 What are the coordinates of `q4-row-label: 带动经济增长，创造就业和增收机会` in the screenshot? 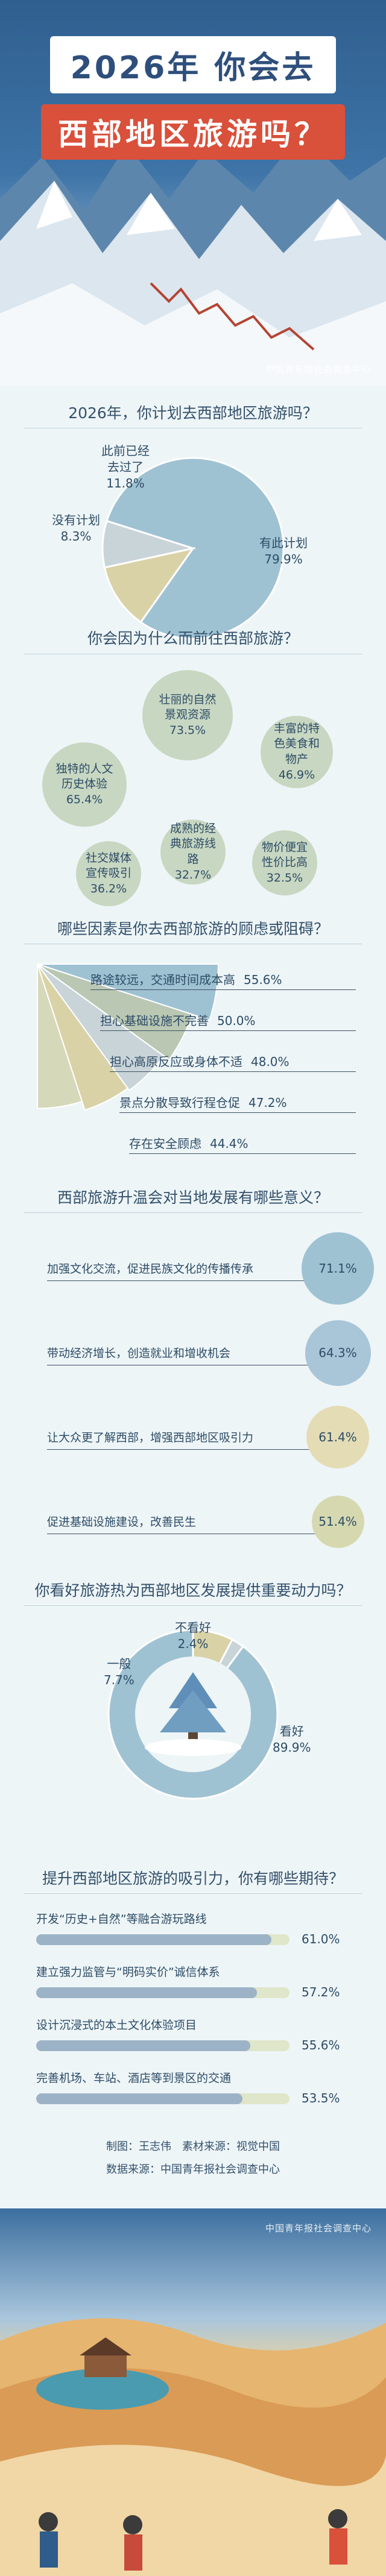 It's located at (139, 1353).